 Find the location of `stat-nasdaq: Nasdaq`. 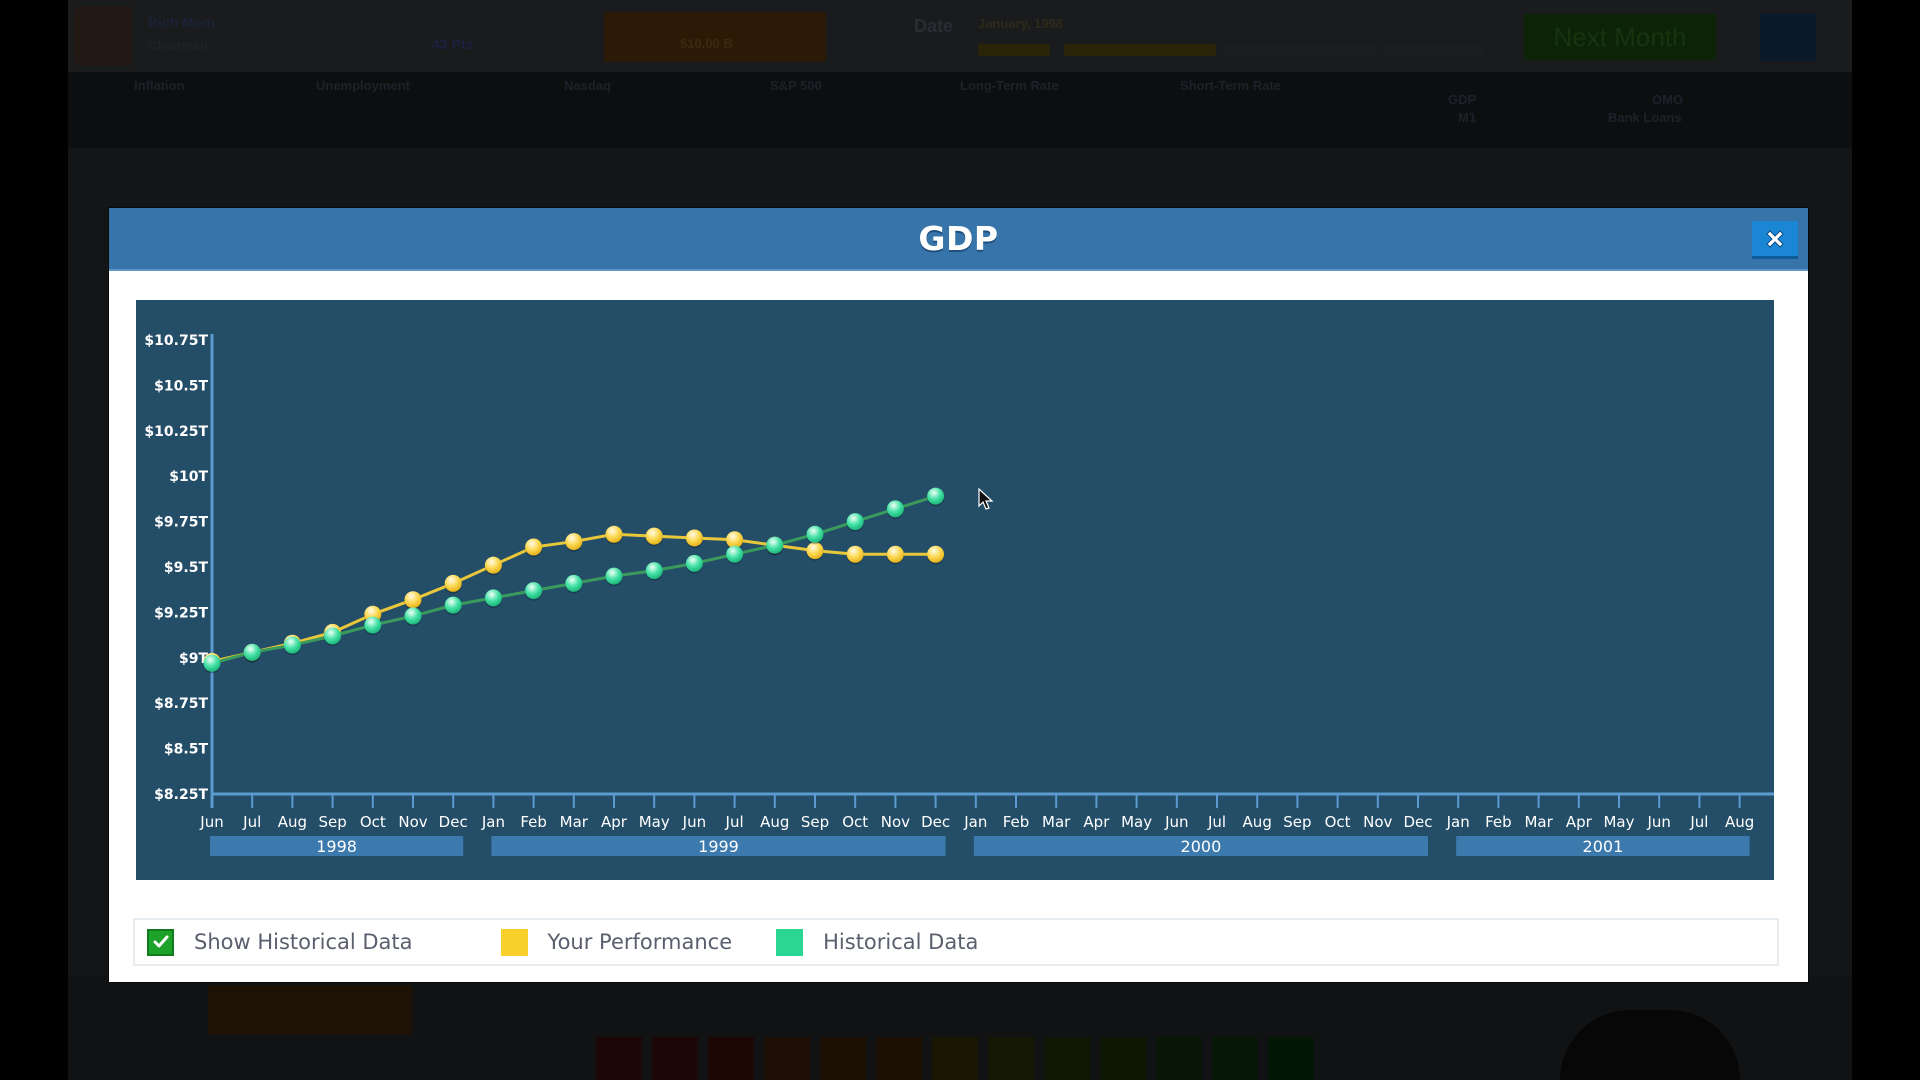

stat-nasdaq: Nasdaq is located at coordinates (587, 85).